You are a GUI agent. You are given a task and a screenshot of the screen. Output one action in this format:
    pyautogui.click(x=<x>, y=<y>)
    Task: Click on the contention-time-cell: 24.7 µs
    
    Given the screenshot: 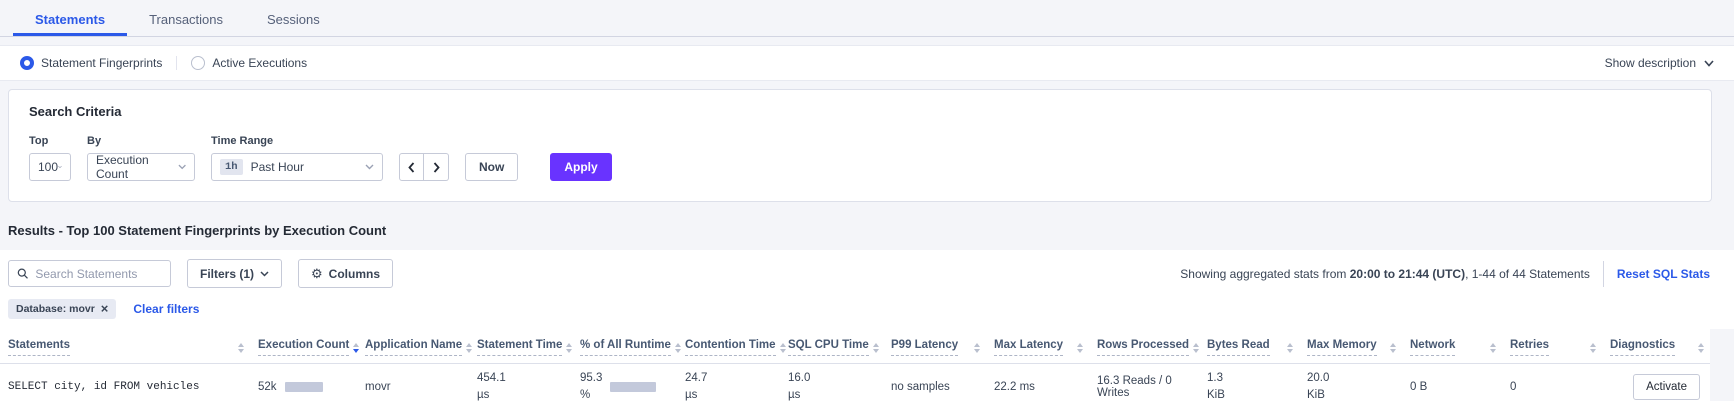 What is the action you would take?
    pyautogui.click(x=728, y=382)
    